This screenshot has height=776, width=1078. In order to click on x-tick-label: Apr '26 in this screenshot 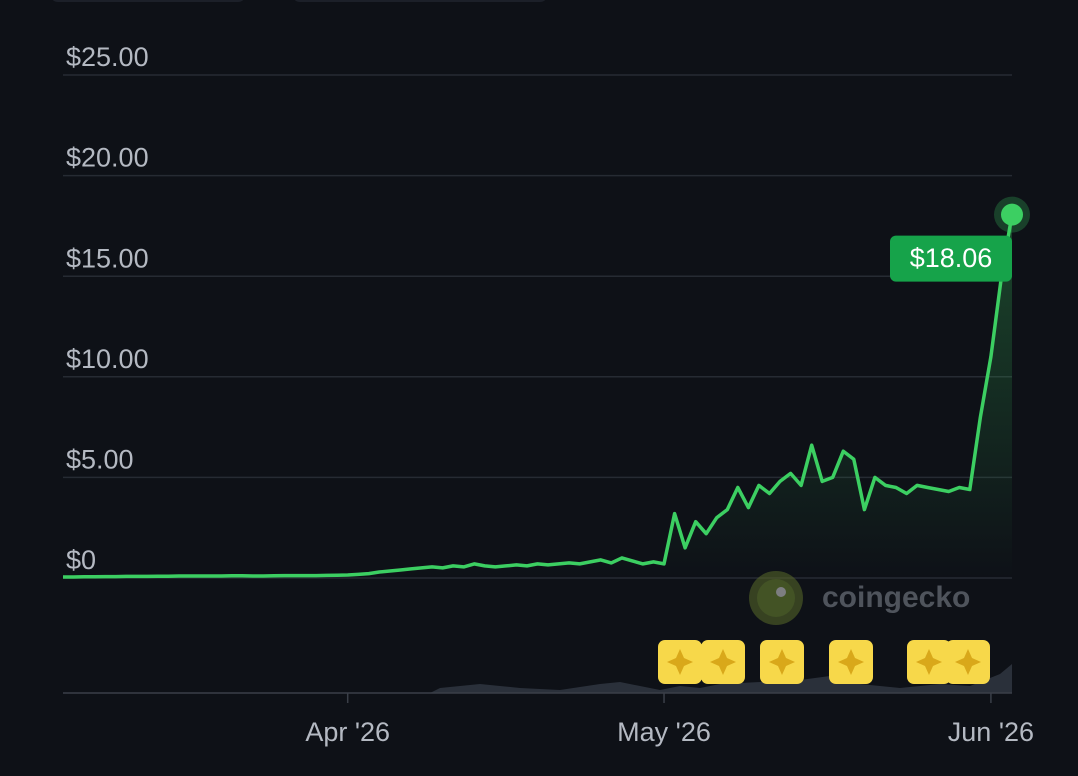, I will do `click(347, 732)`.